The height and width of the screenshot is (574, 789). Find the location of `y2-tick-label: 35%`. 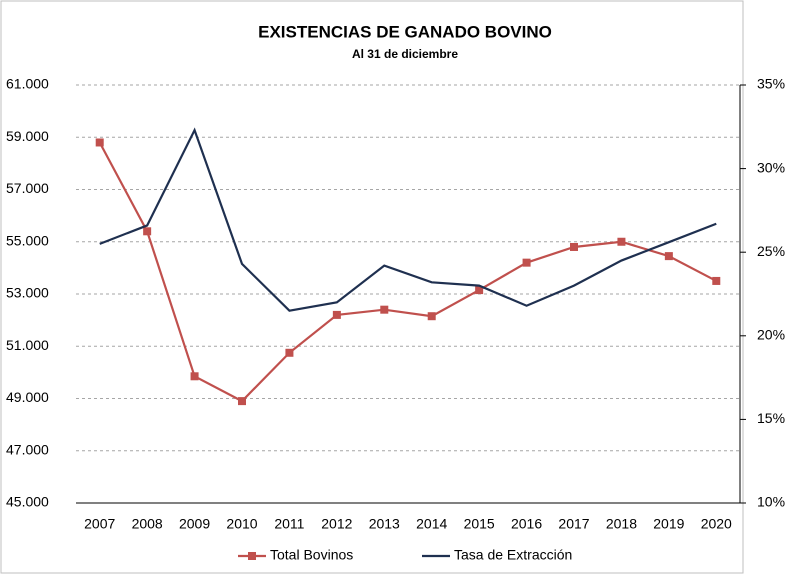

y2-tick-label: 35% is located at coordinates (771, 84).